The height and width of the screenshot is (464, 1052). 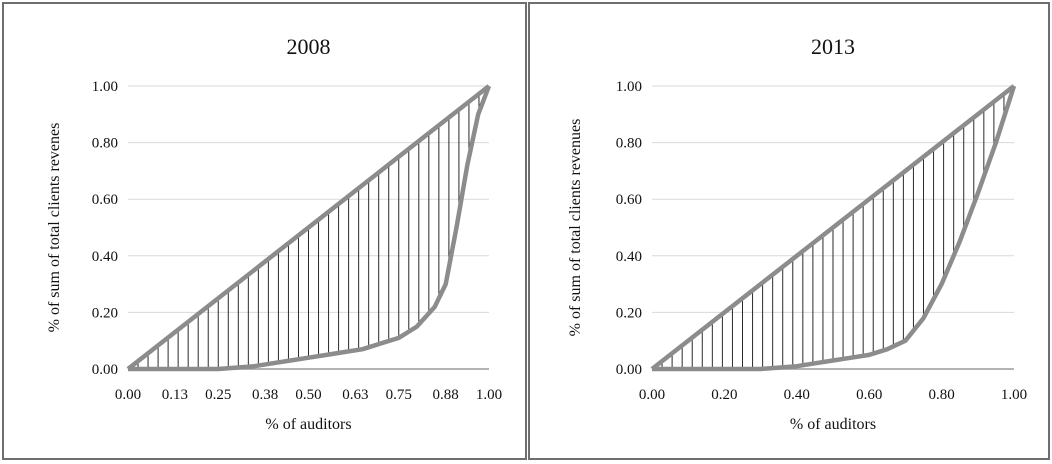 What do you see at coordinates (218, 395) in the screenshot?
I see `x-tick-label: 0.25` at bounding box center [218, 395].